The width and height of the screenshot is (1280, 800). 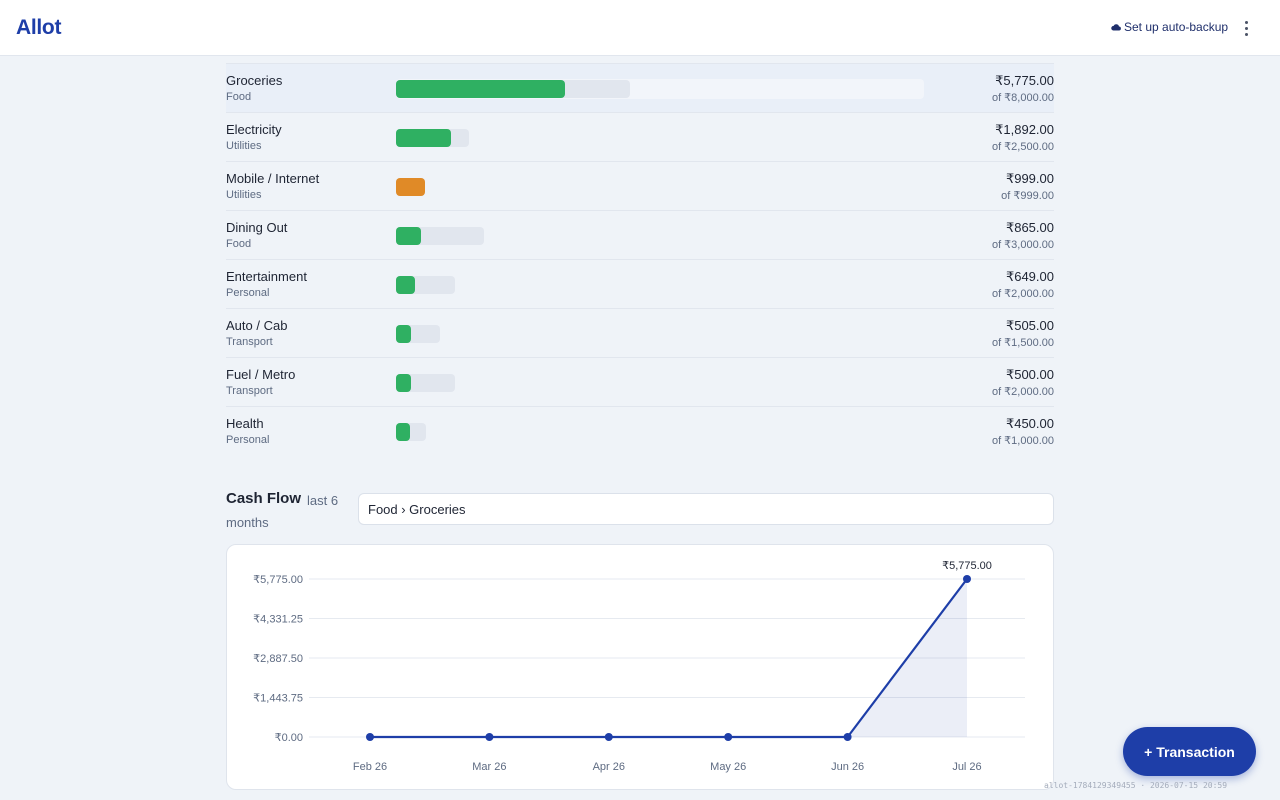 I want to click on budget-limit: of ₹1,000.00, so click(x=1022, y=441).